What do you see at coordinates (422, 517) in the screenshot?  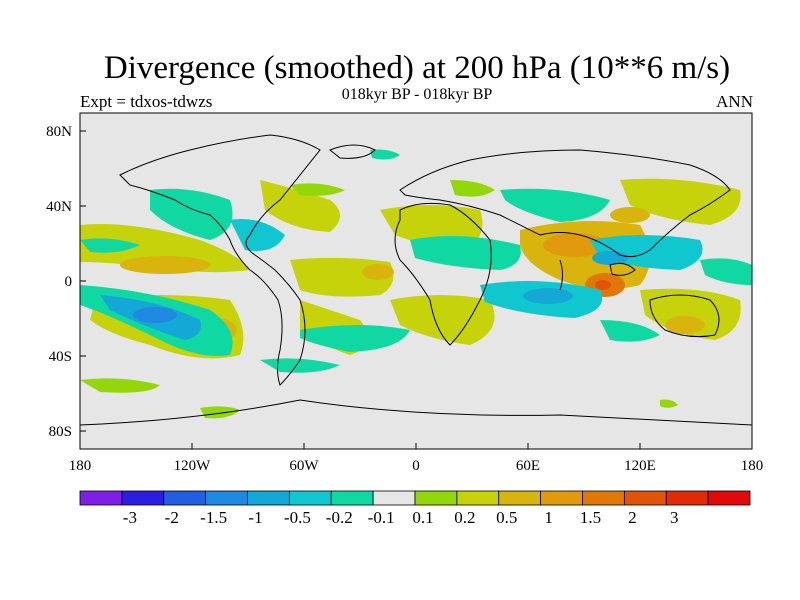 I see `colorbar-label: 0.1` at bounding box center [422, 517].